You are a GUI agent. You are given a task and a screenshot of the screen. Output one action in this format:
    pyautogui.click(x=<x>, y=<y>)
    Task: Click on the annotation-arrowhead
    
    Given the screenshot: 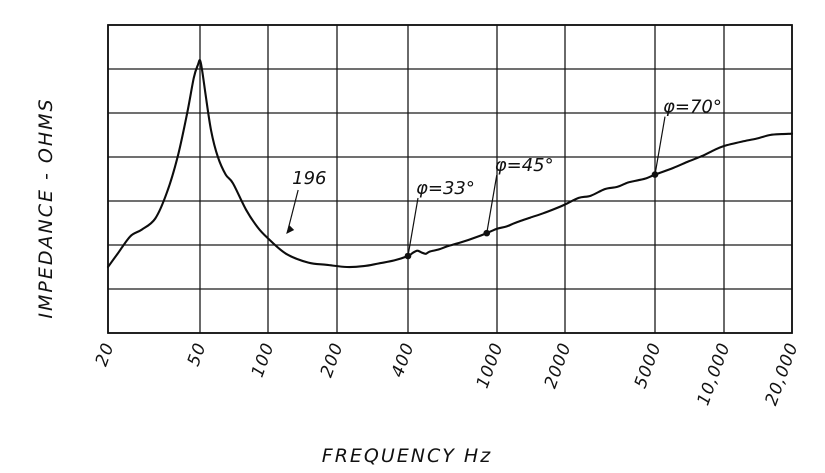 What is the action you would take?
    pyautogui.click(x=290, y=229)
    